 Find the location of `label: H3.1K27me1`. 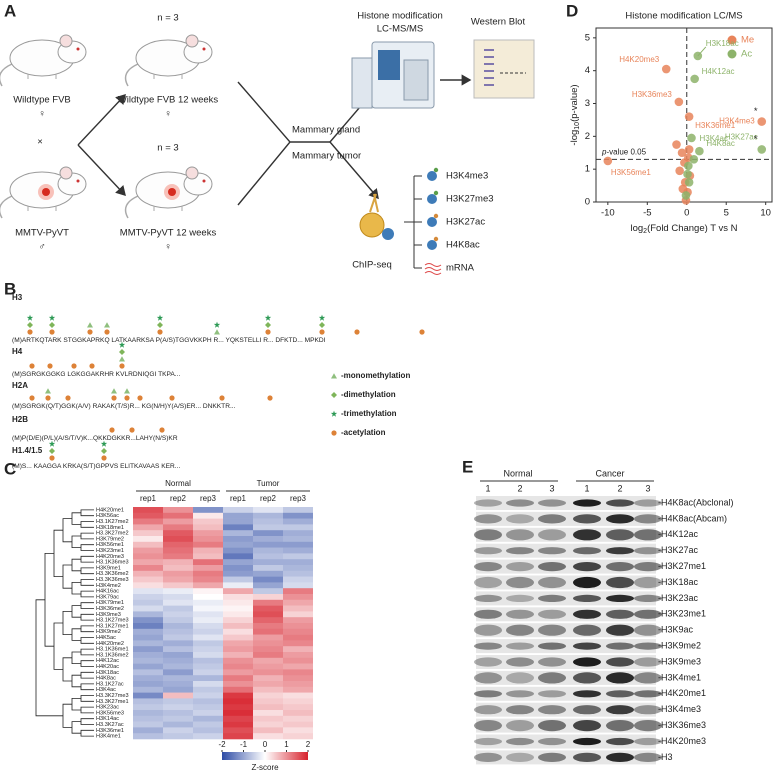

label: H3.1K27me1 is located at coordinates (112, 626).